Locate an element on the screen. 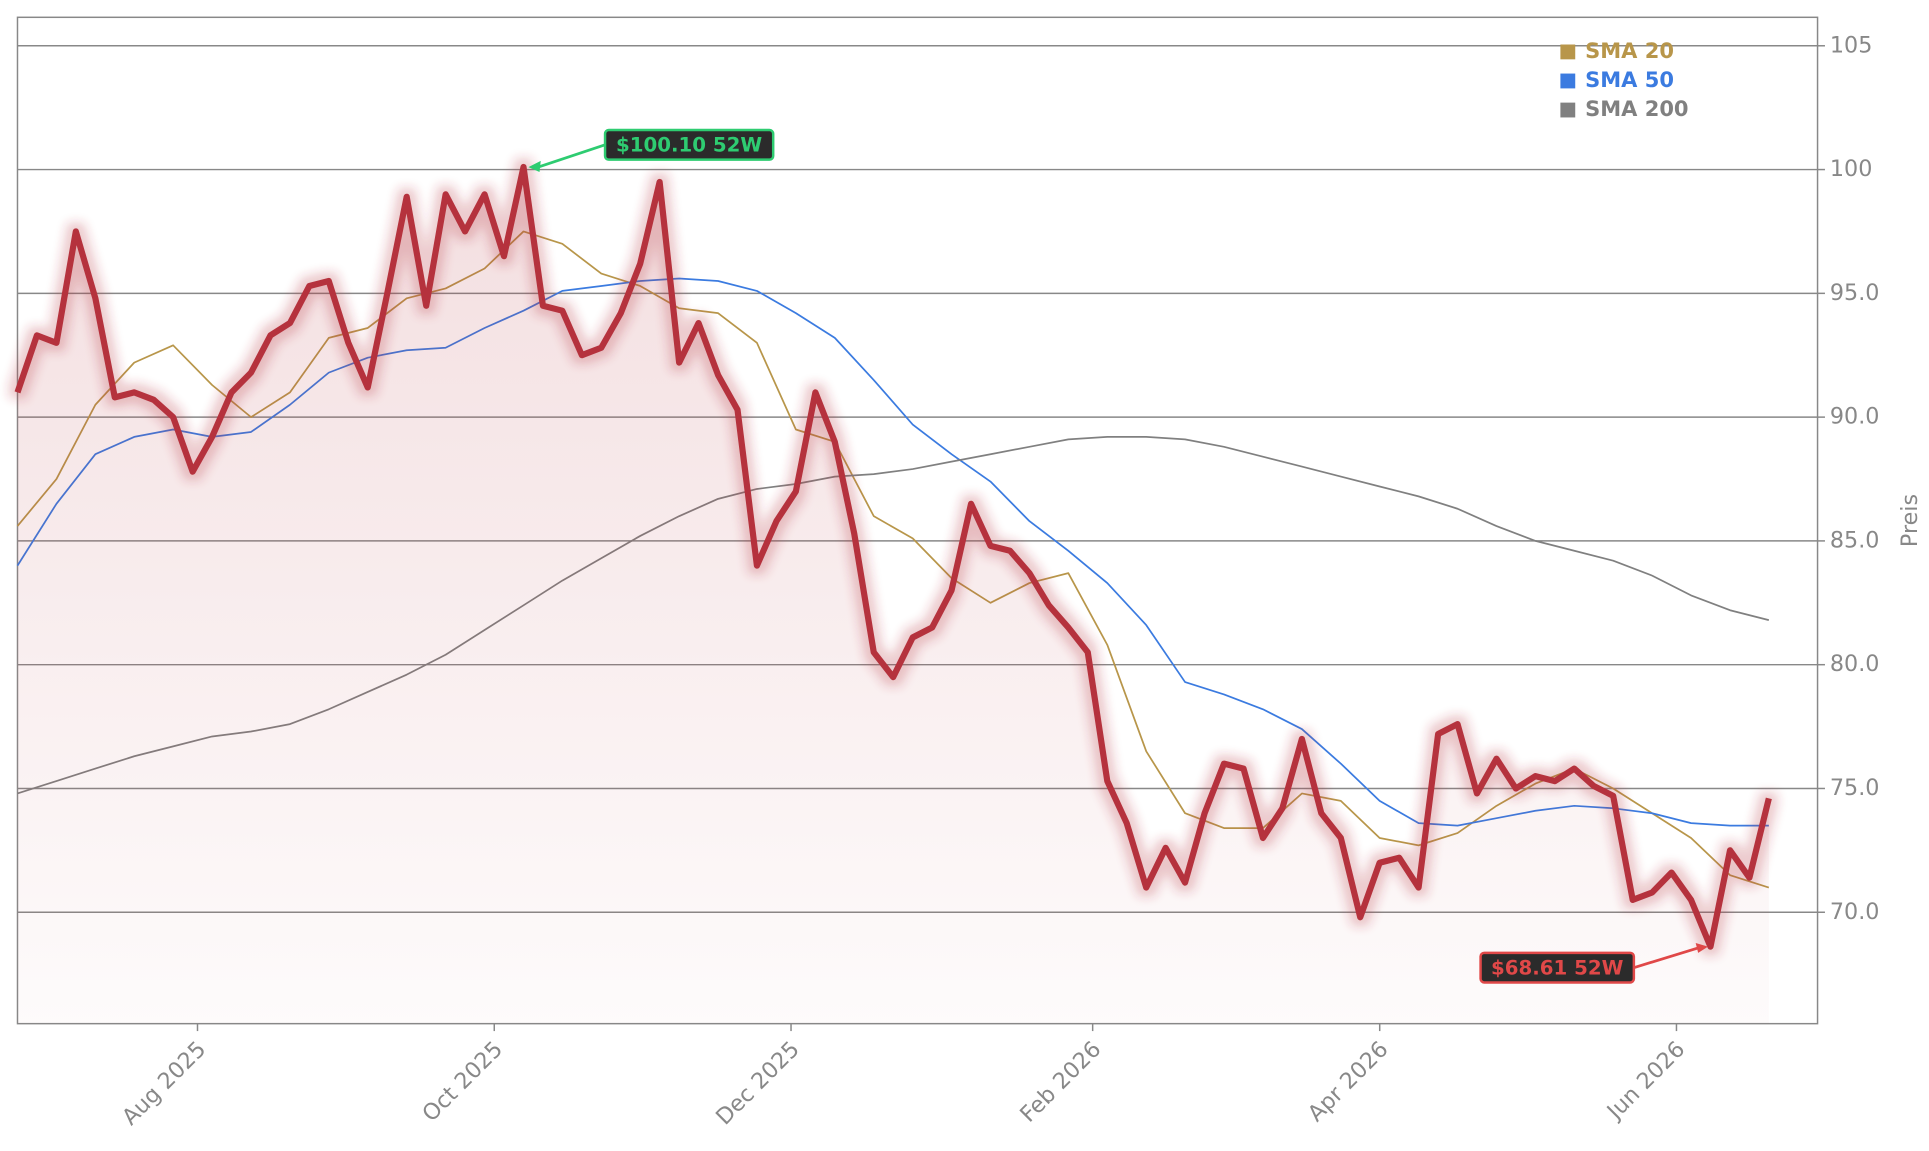 Image resolution: width=1929 pixels, height=1151 pixels. x-tick-label: Aug 2025 is located at coordinates (164, 1083).